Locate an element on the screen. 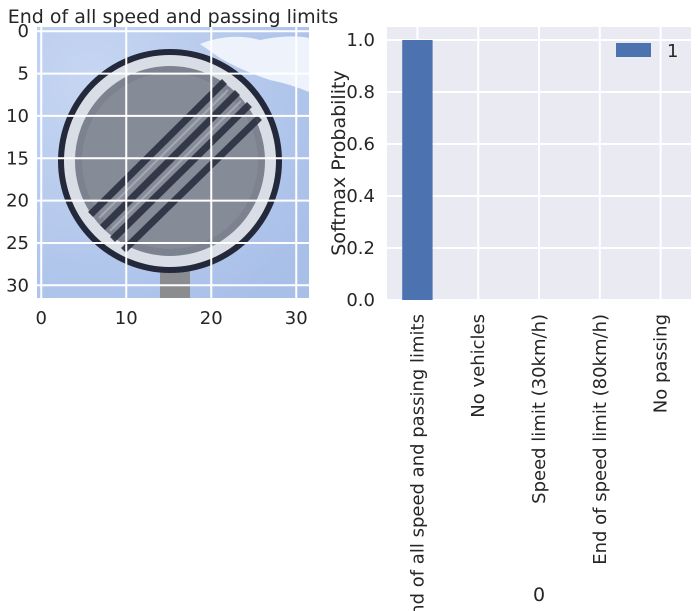  x-tick-label: End of all speed and passing limits is located at coordinates (417, 462).